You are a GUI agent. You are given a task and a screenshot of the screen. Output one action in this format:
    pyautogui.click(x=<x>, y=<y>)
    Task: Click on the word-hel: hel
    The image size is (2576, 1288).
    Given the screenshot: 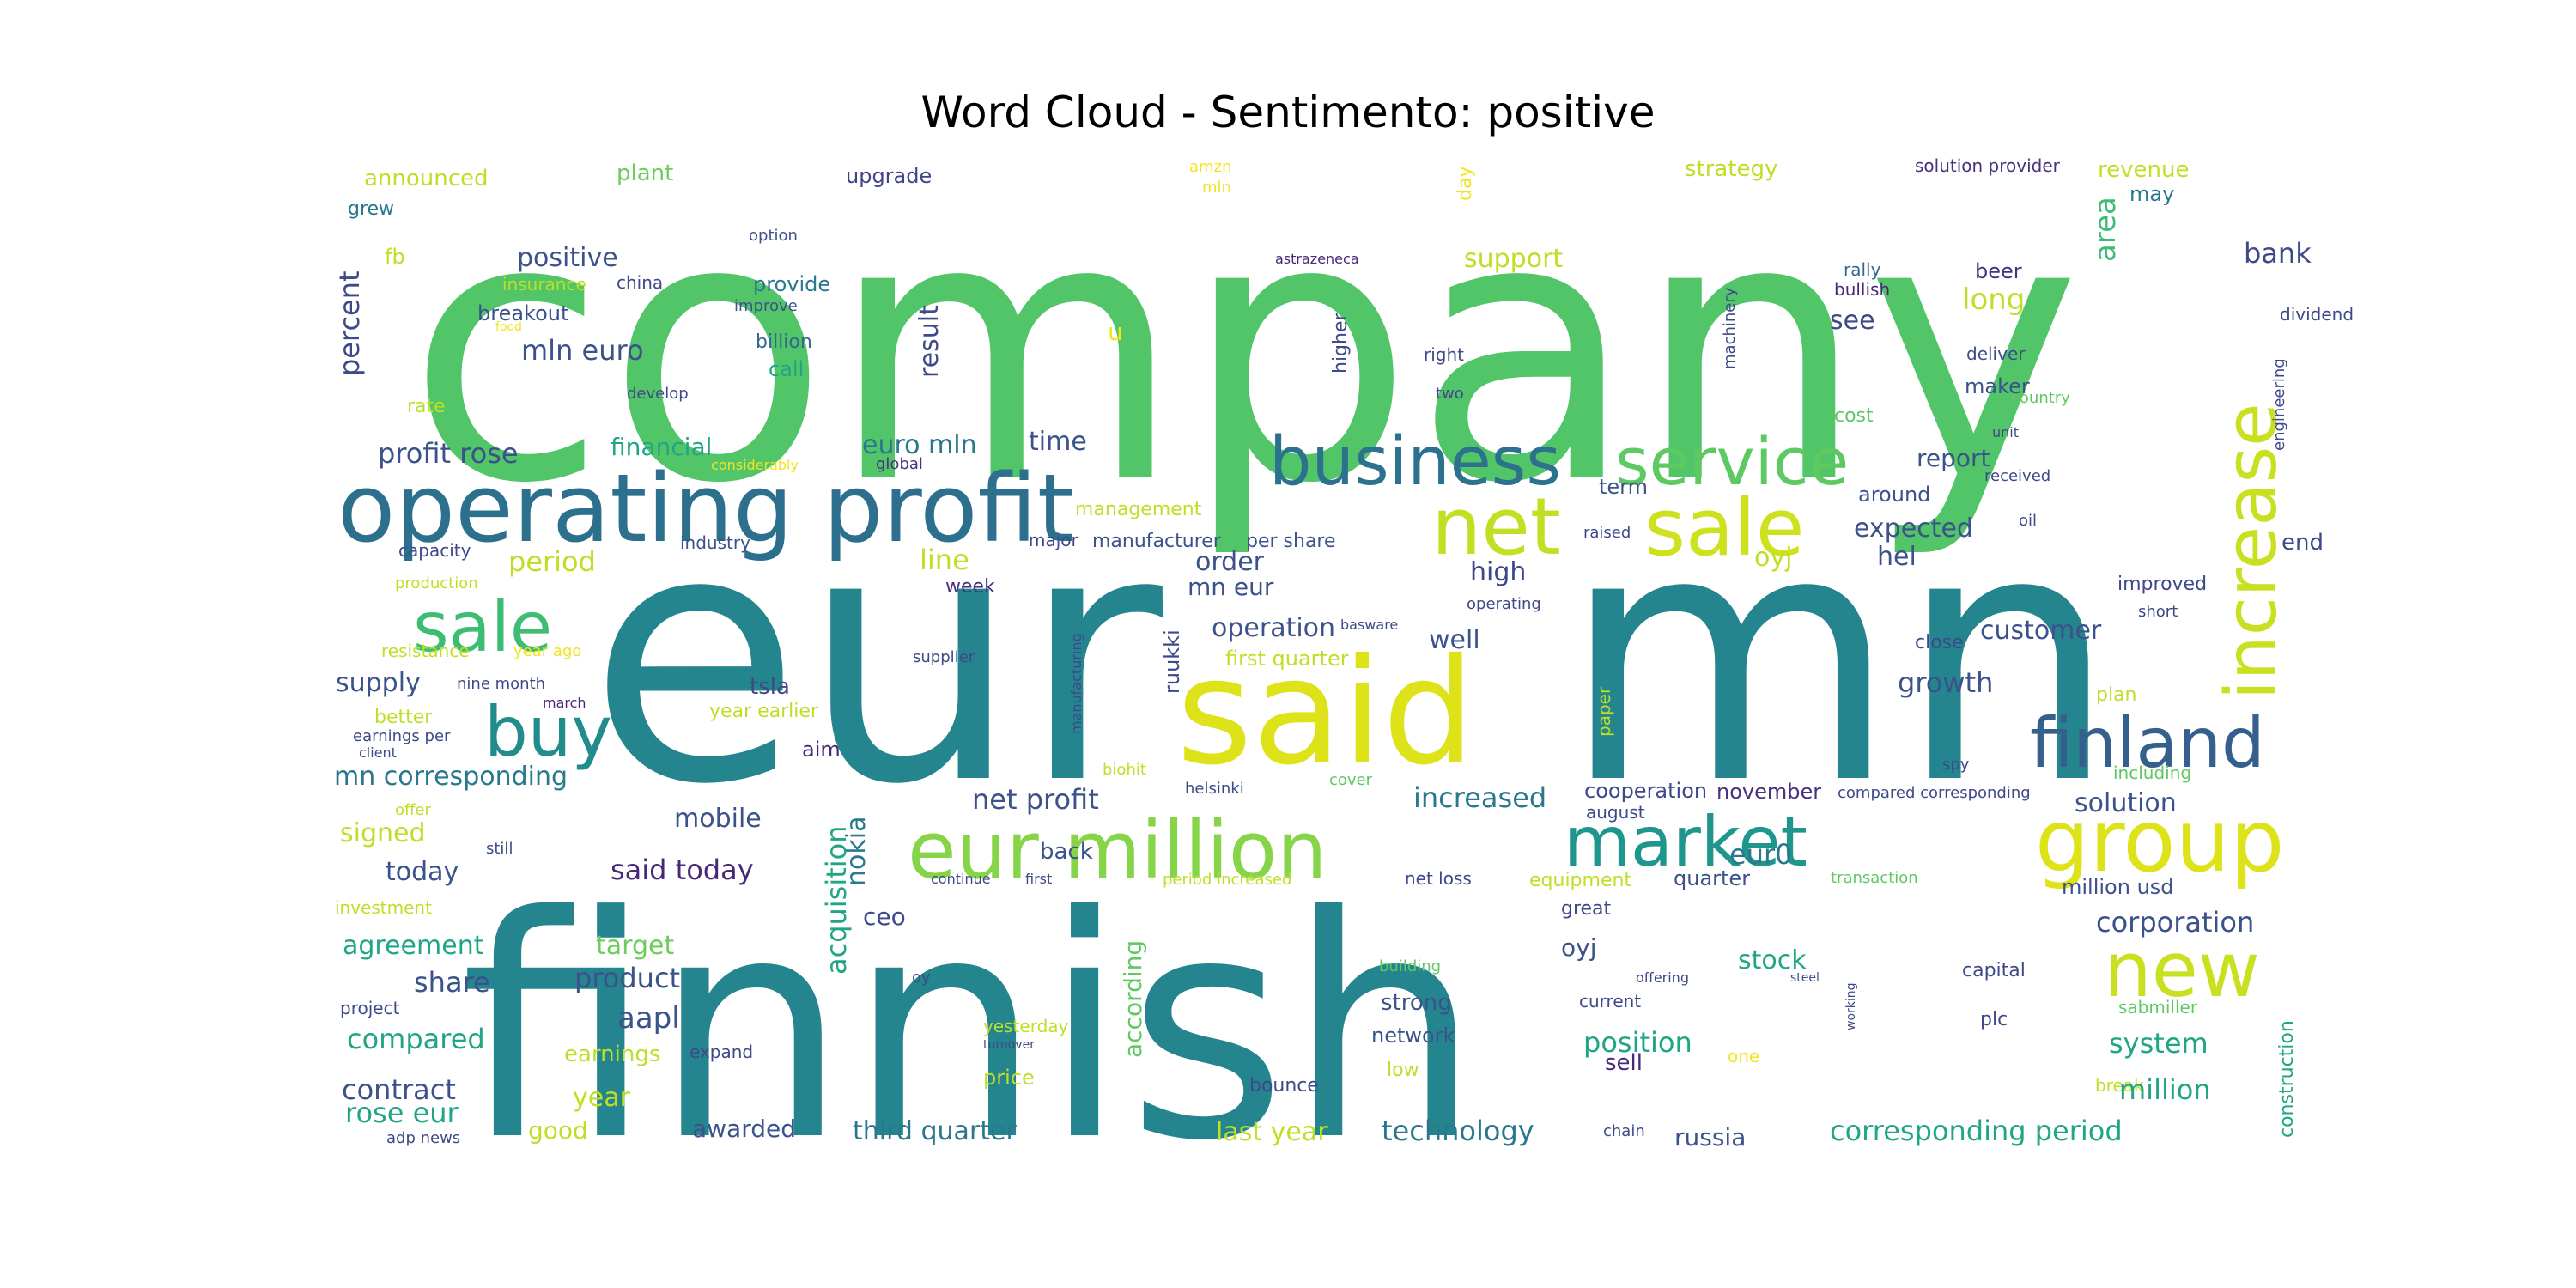 What is the action you would take?
    pyautogui.click(x=1897, y=557)
    